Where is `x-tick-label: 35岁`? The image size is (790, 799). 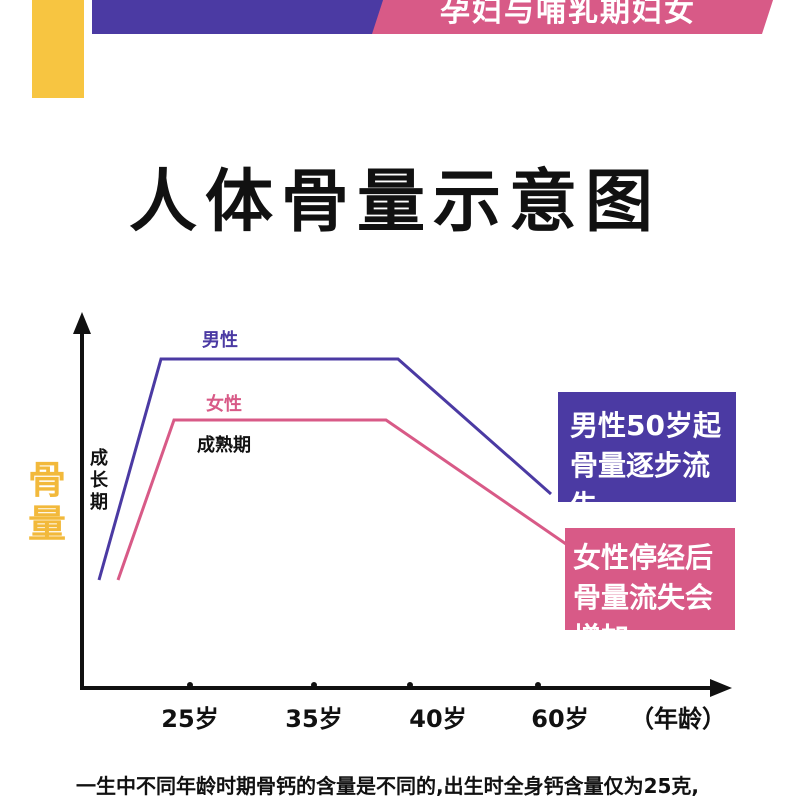
x-tick-label: 35岁 is located at coordinates (313, 719).